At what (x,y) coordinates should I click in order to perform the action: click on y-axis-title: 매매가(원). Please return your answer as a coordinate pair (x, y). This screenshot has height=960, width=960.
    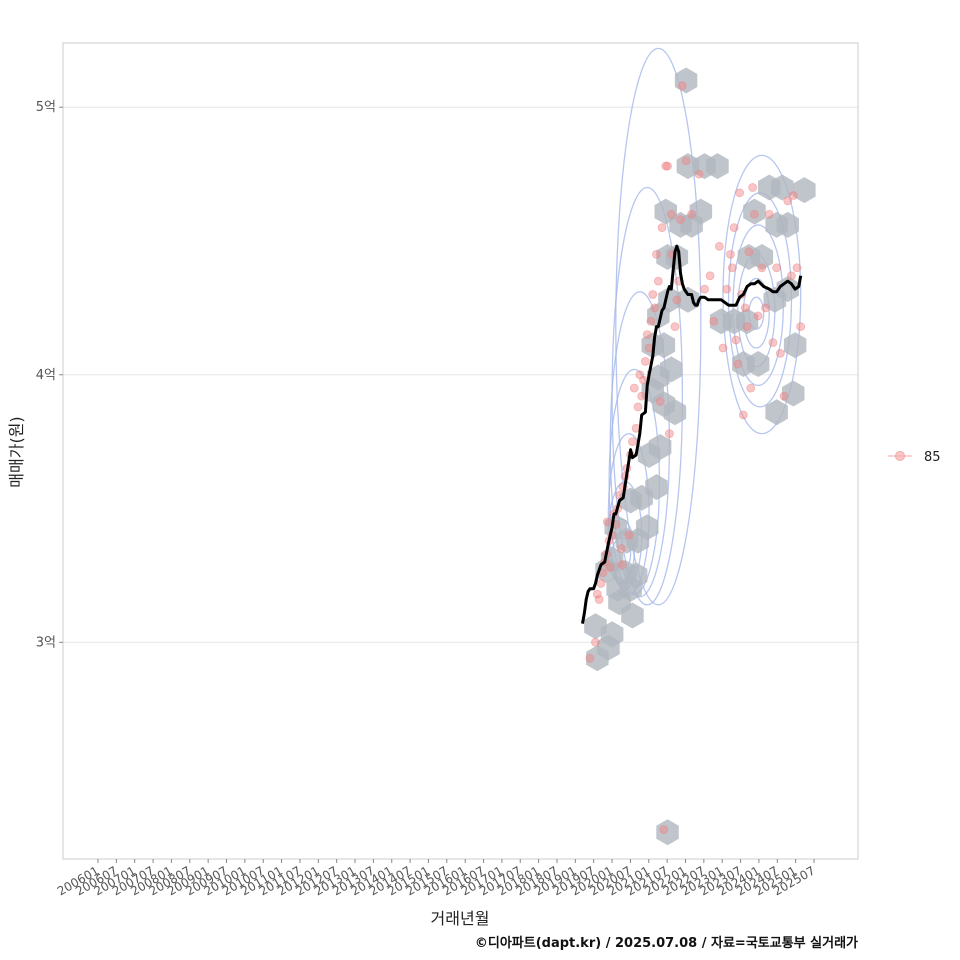
    Looking at the image, I should click on (16, 451).